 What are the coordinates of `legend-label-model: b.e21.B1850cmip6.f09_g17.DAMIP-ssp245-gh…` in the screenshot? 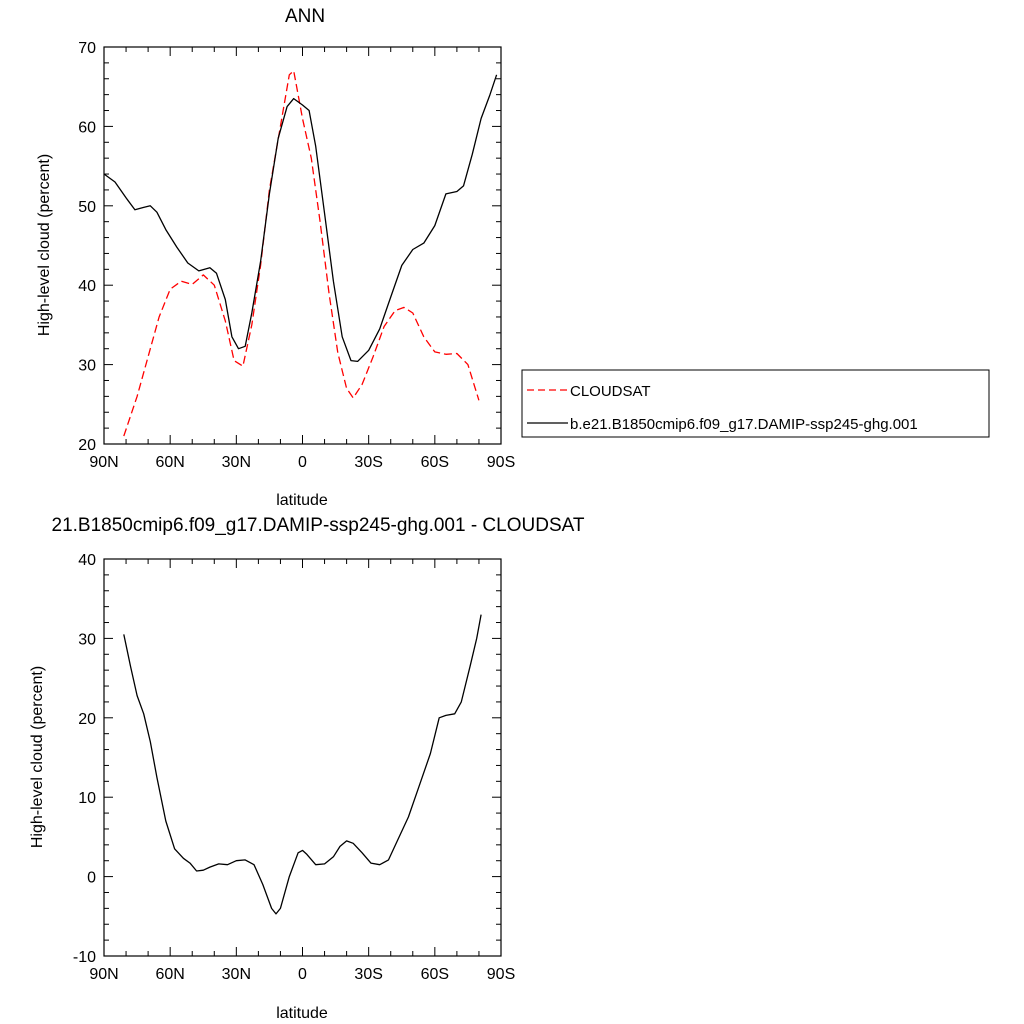 It's located at (744, 424).